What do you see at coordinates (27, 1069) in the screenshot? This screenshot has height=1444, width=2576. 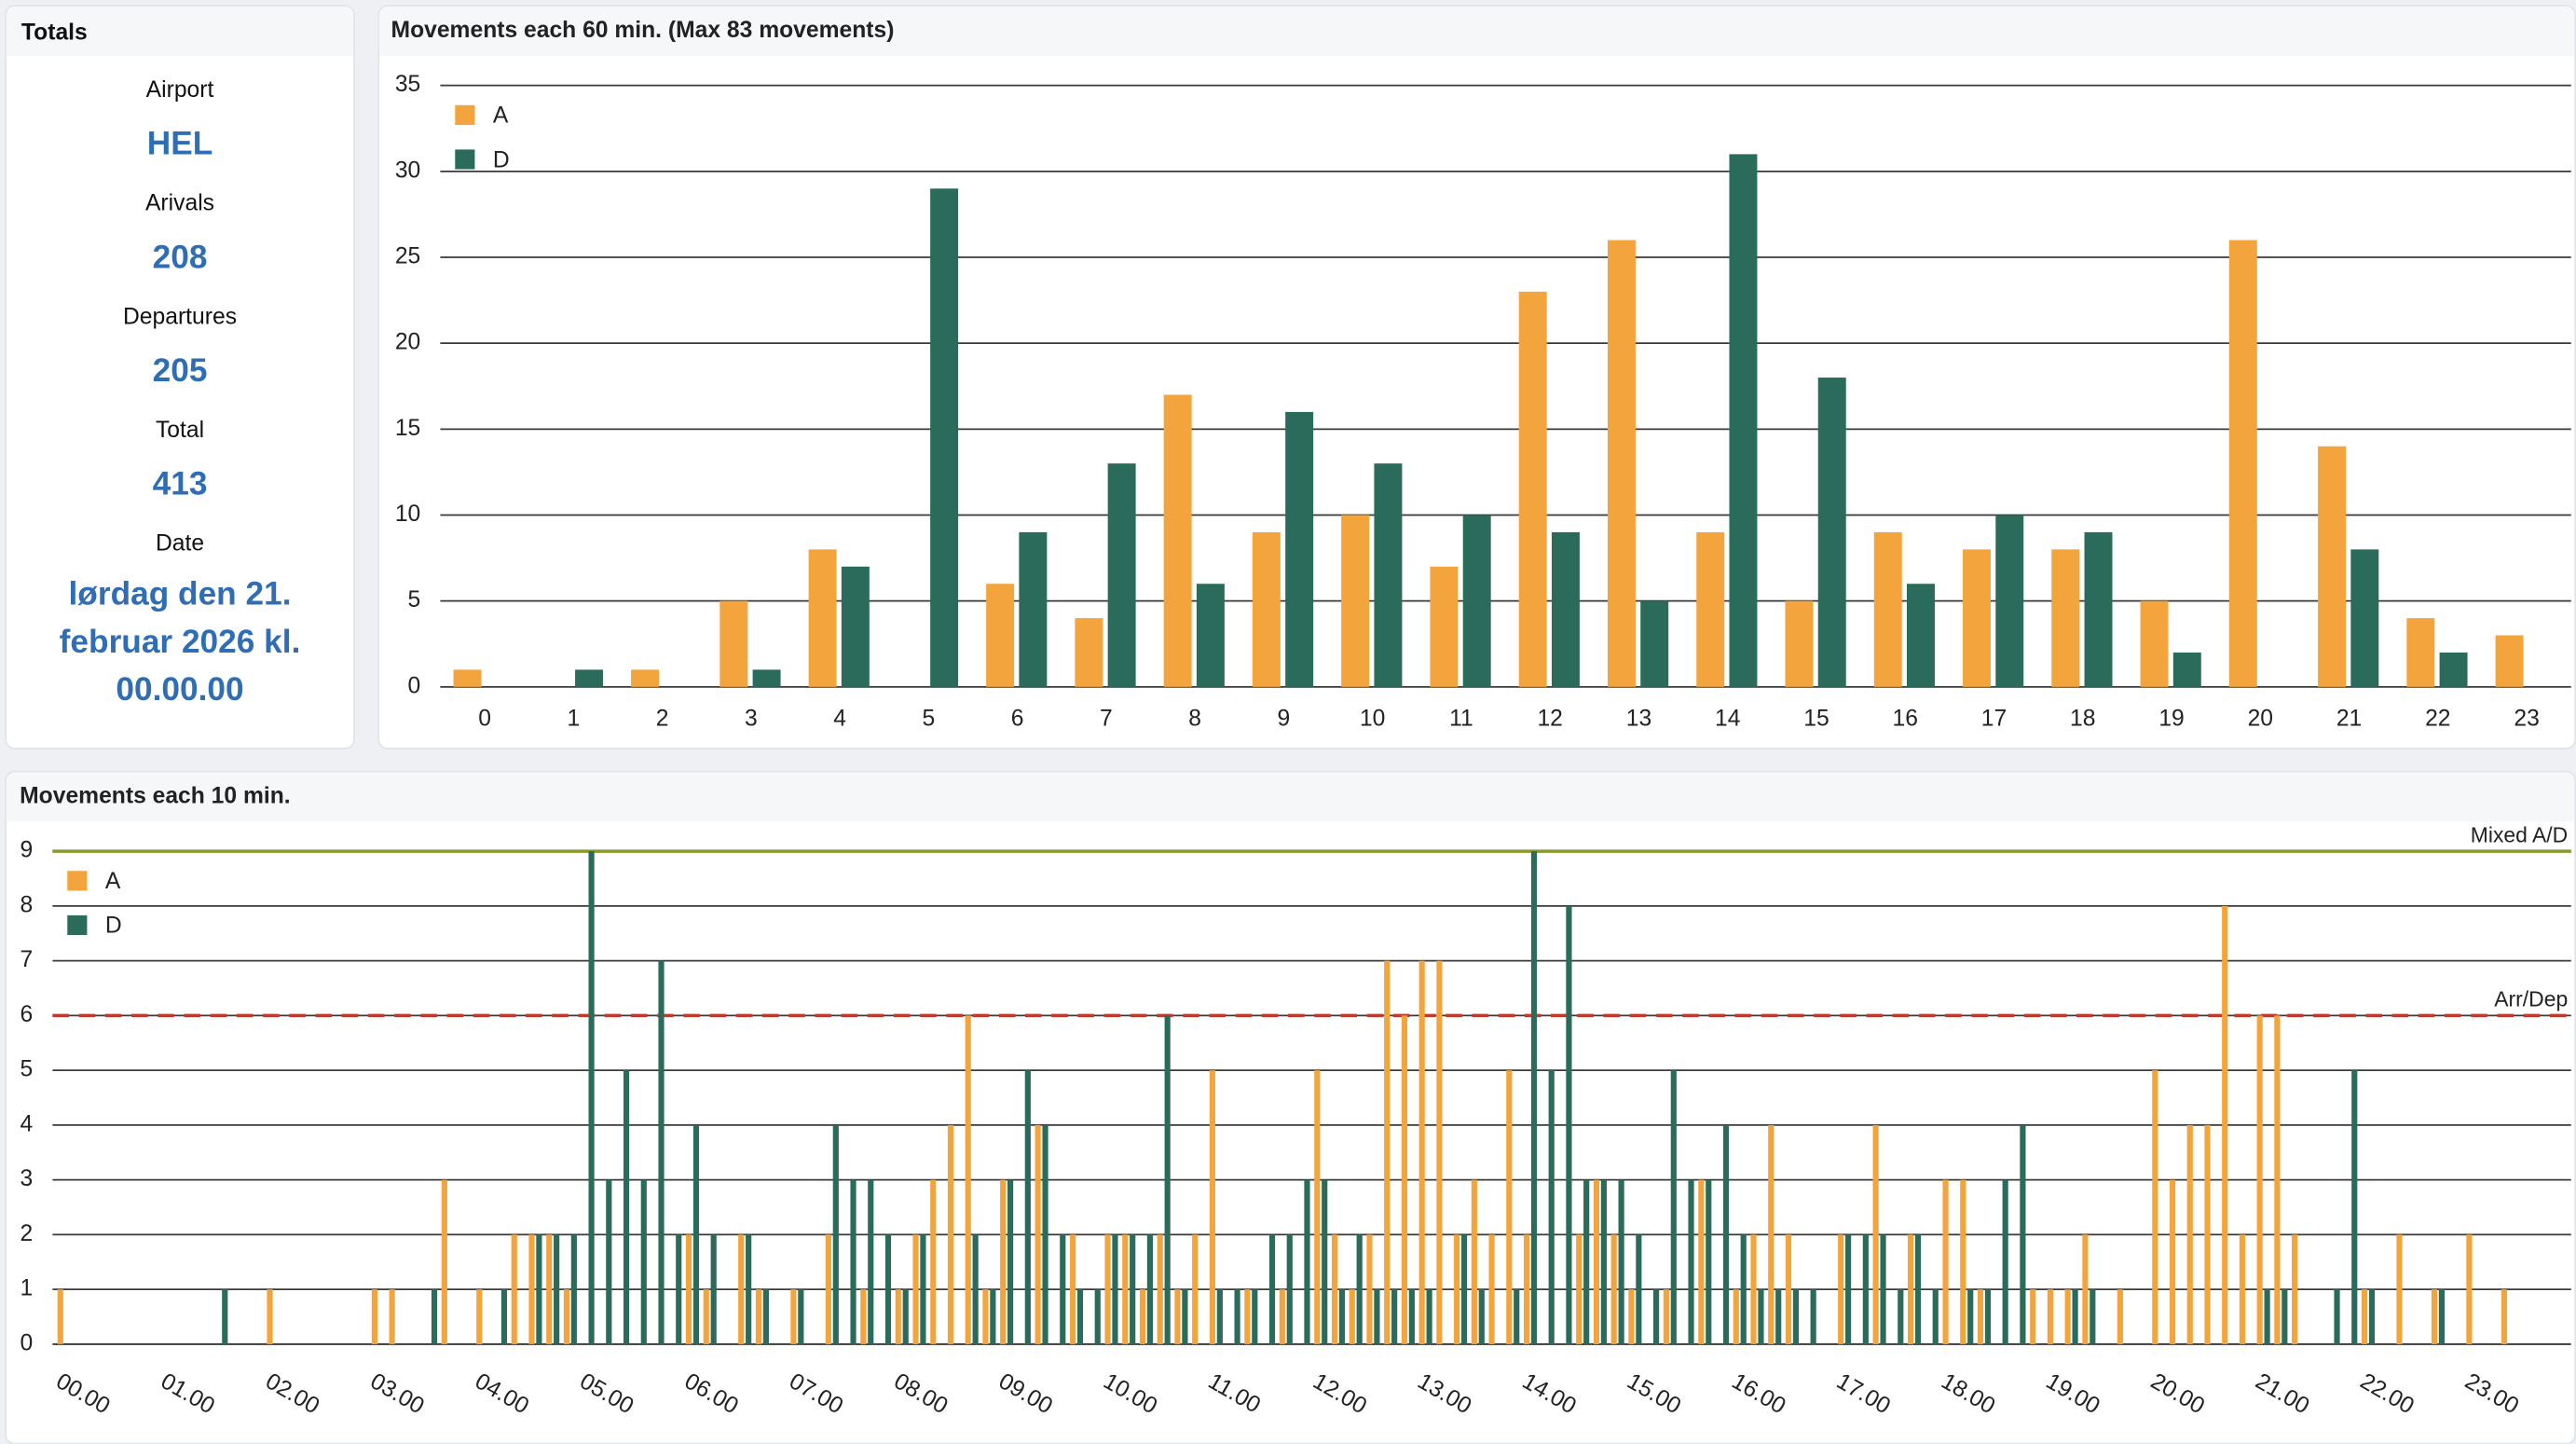 I see `y-tick-label: 5` at bounding box center [27, 1069].